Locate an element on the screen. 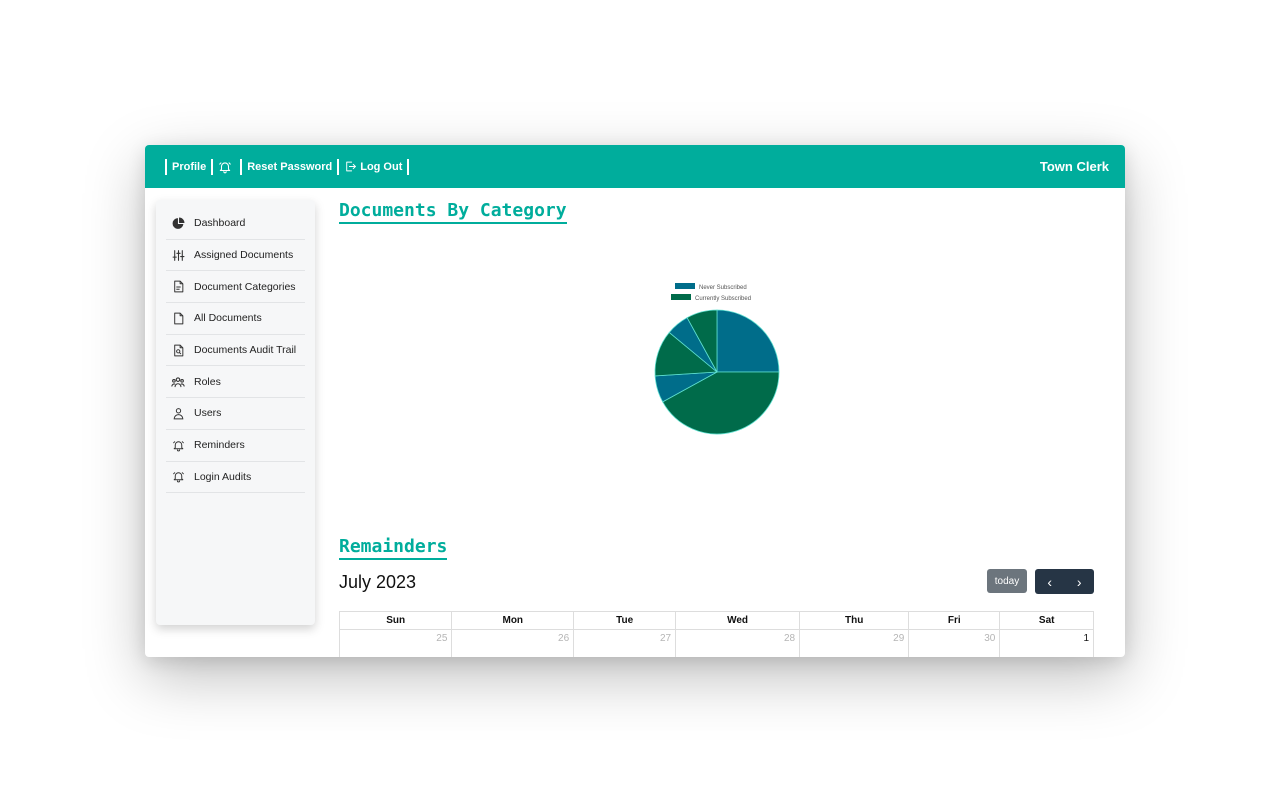 This screenshot has width=1270, height=802. sidebar-item-roles: Roles is located at coordinates (235, 382).